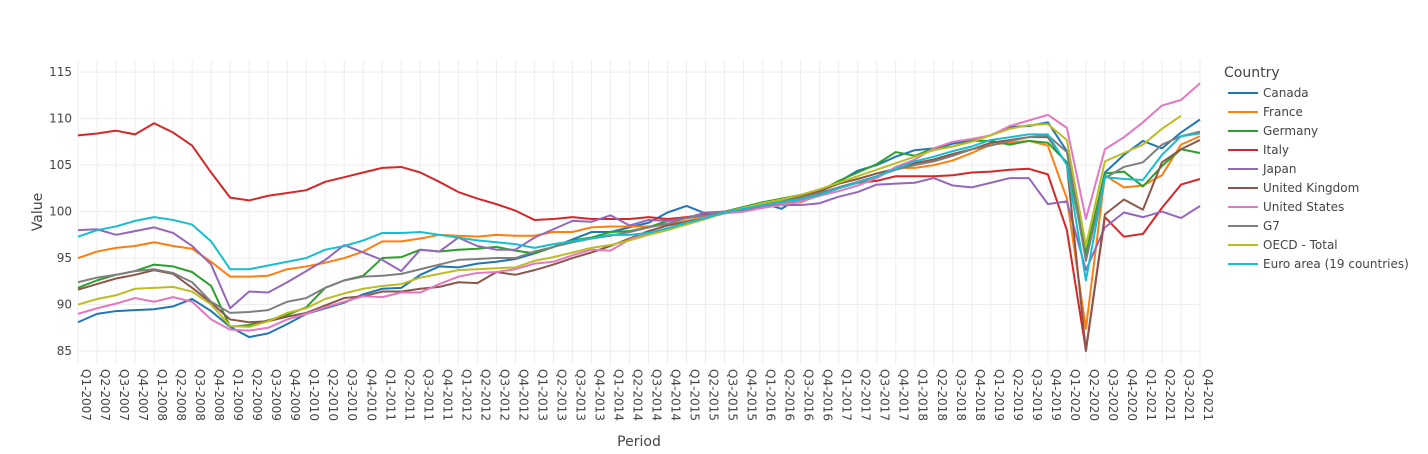  I want to click on x-tick-label: Q4-2012, so click(523, 395).